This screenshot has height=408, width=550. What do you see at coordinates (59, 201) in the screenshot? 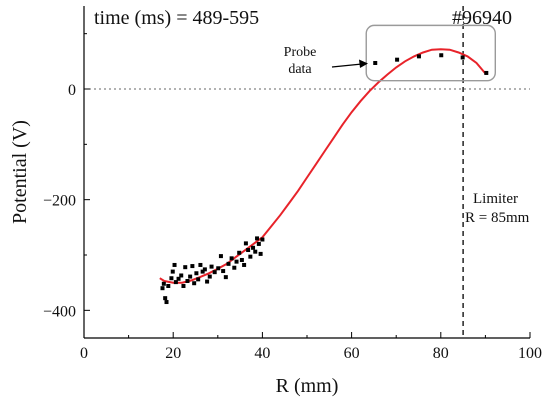
I see `y-tick-label: −200` at bounding box center [59, 201].